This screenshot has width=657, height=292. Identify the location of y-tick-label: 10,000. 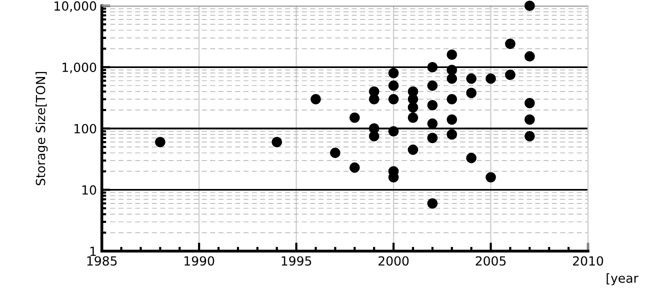
(75, 6).